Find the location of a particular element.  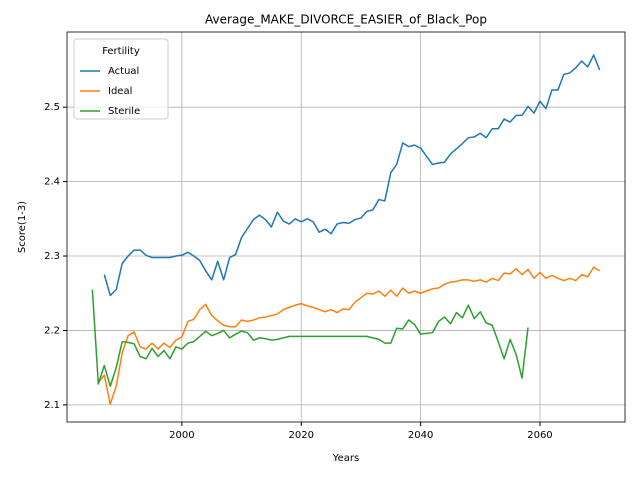

y-tick-label: 2.1 is located at coordinates (52, 405).